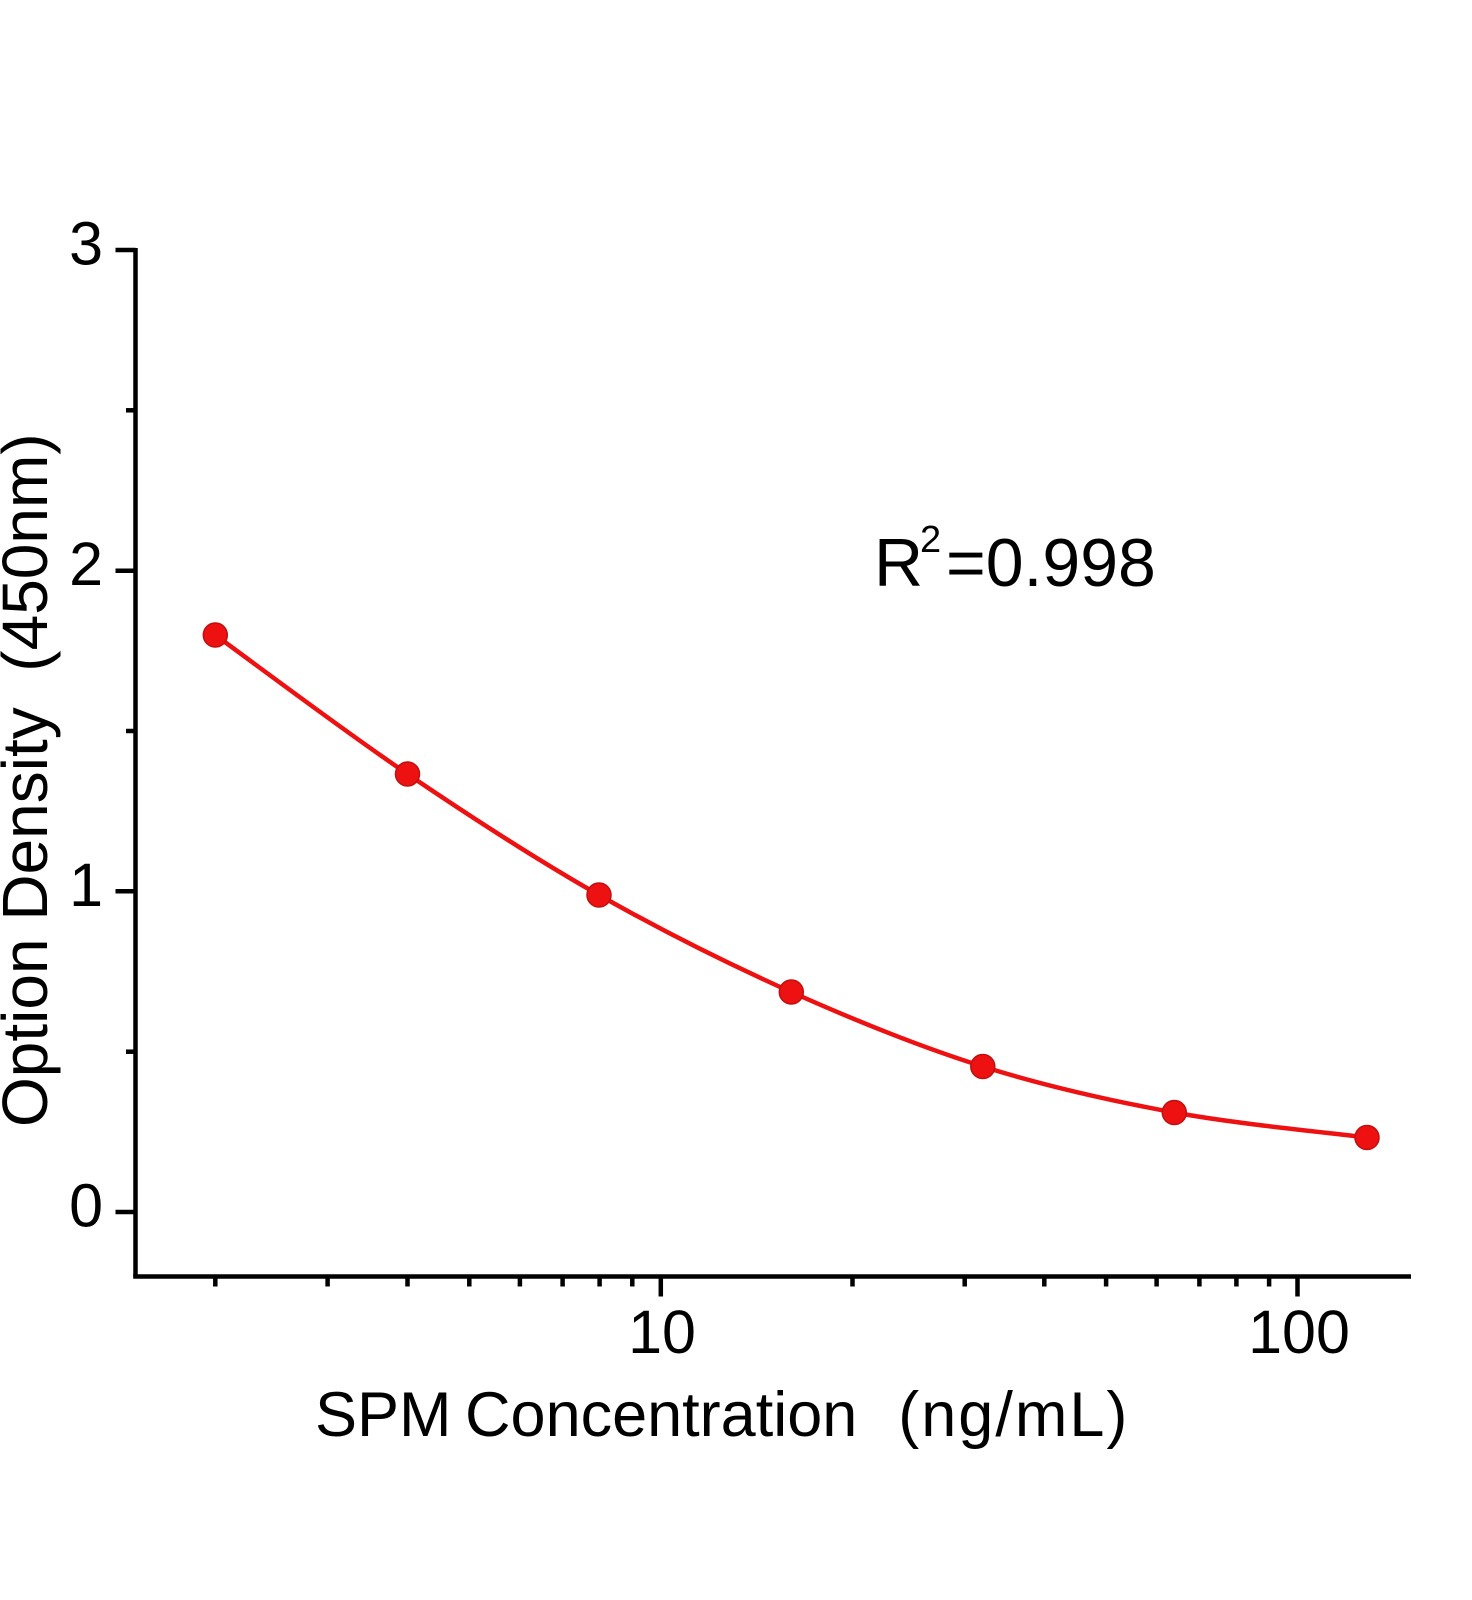 The image size is (1472, 1600). What do you see at coordinates (86, 244) in the screenshot?
I see `svg-text: 3` at bounding box center [86, 244].